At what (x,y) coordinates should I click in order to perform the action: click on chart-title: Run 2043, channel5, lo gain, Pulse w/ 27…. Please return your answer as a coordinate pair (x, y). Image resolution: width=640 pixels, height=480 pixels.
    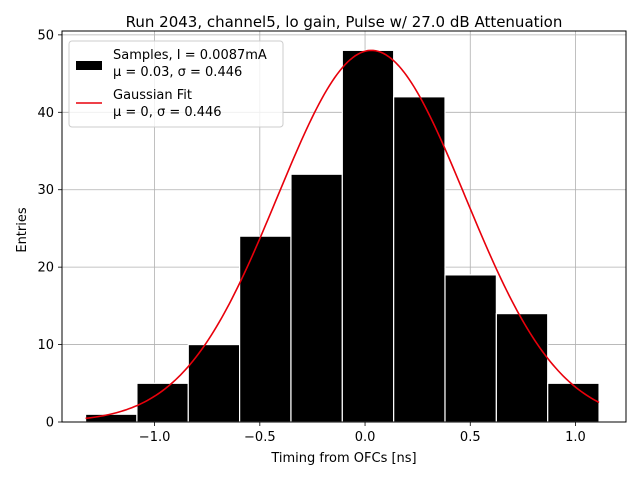
    Looking at the image, I should click on (344, 22).